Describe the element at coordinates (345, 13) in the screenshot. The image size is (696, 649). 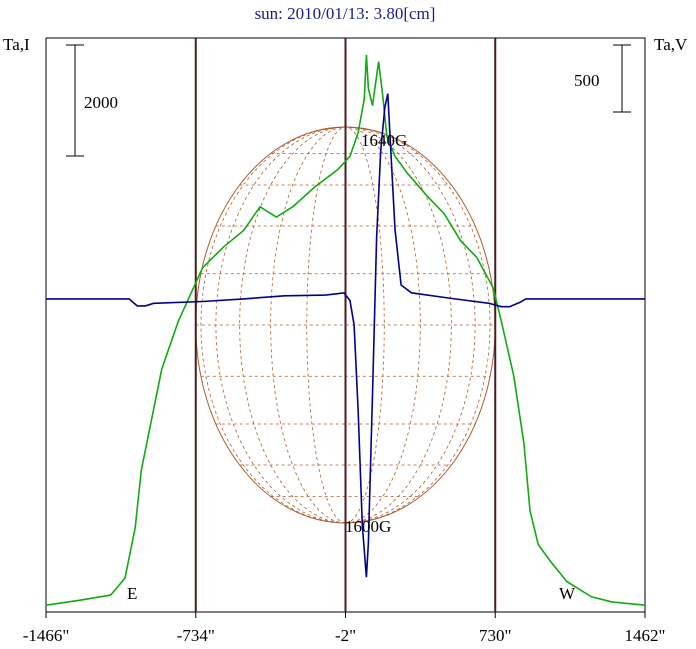
I see `chart-title: sun: 2010/01/13: 3.80[cm]` at that location.